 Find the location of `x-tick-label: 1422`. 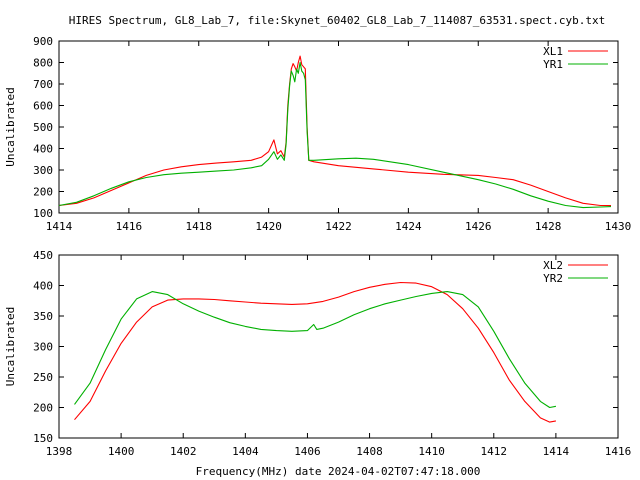

x-tick-label: 1422 is located at coordinates (338, 226).